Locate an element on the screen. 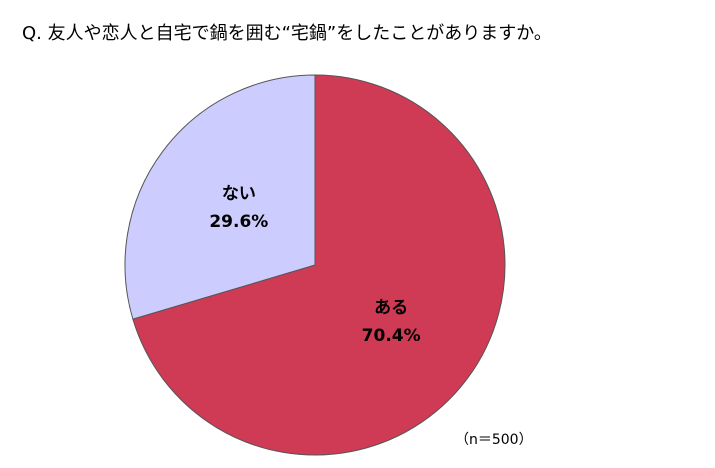 This screenshot has width=715, height=468. sample-note: （n＝500） is located at coordinates (494, 440).